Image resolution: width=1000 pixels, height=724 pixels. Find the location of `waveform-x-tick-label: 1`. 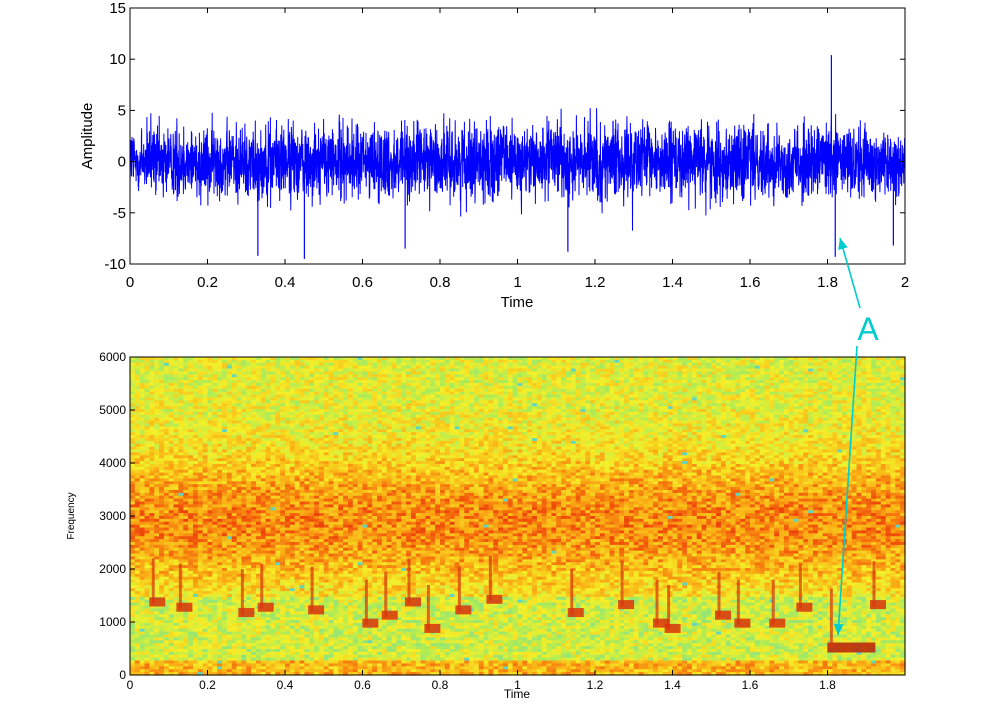

waveform-x-tick-label: 1 is located at coordinates (517, 282).